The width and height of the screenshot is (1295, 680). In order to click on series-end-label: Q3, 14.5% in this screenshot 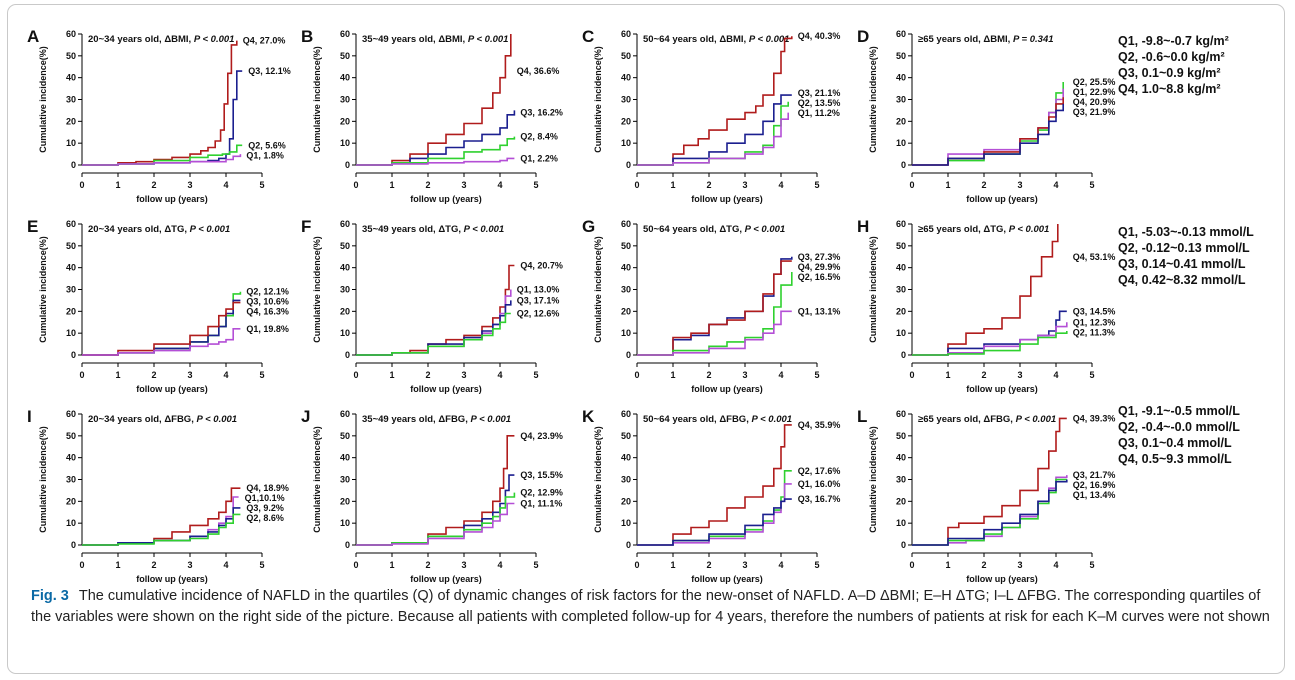, I will do `click(1094, 311)`.